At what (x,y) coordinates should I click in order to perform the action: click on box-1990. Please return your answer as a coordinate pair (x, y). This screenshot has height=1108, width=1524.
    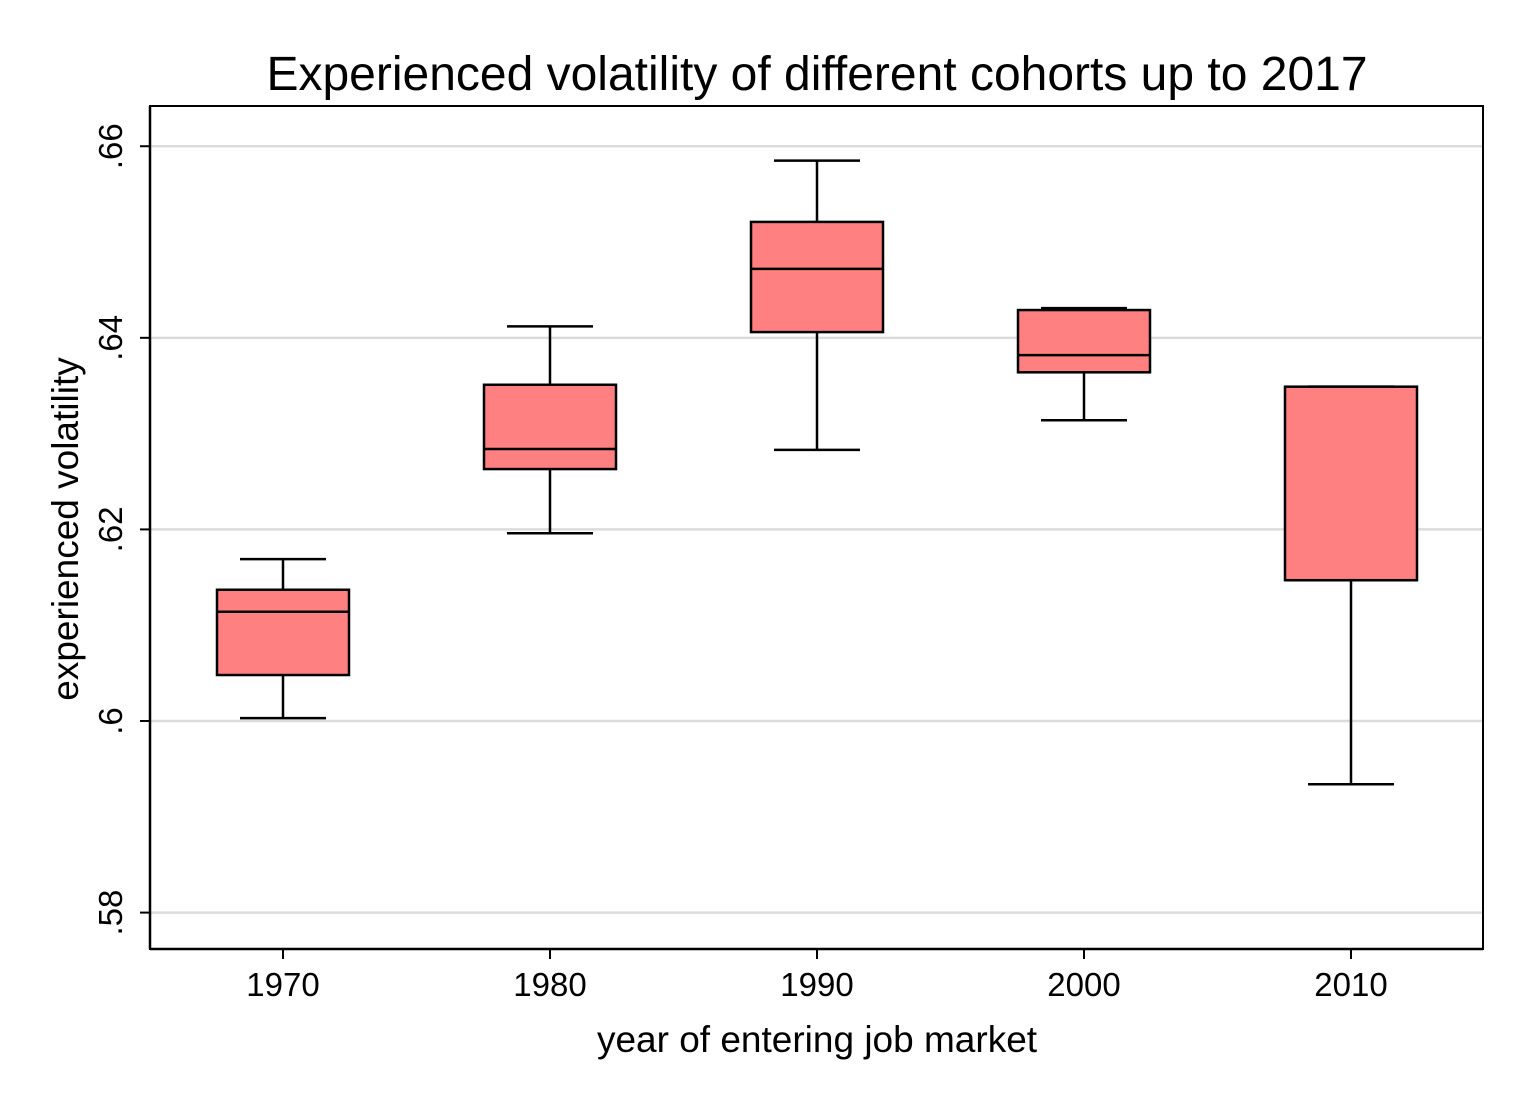
    Looking at the image, I should click on (817, 305).